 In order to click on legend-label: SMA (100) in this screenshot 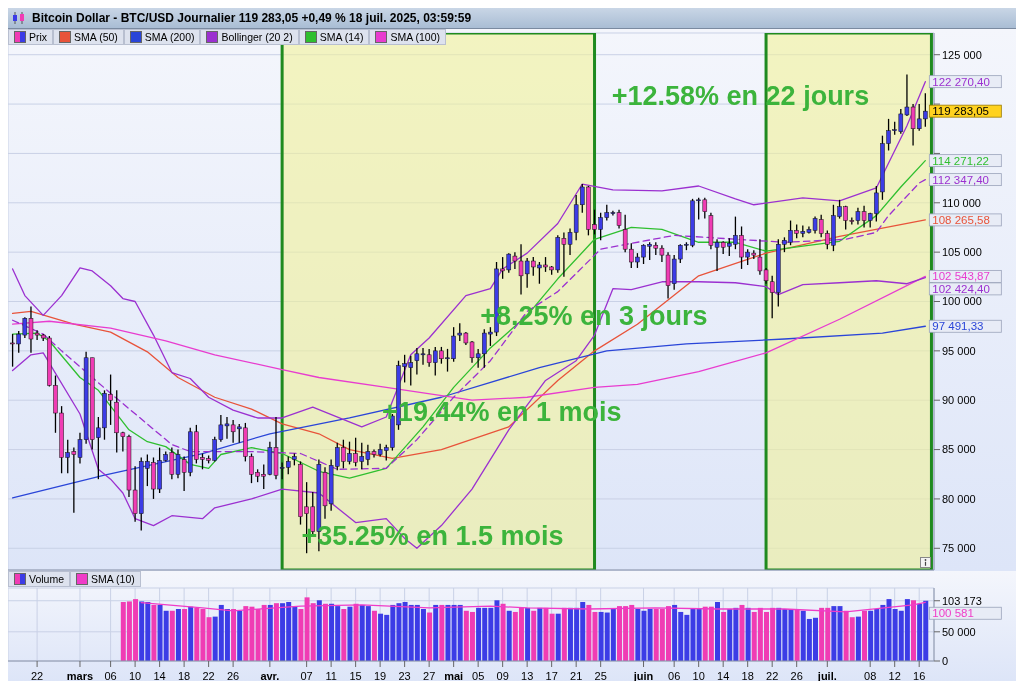, I will do `click(415, 37)`.